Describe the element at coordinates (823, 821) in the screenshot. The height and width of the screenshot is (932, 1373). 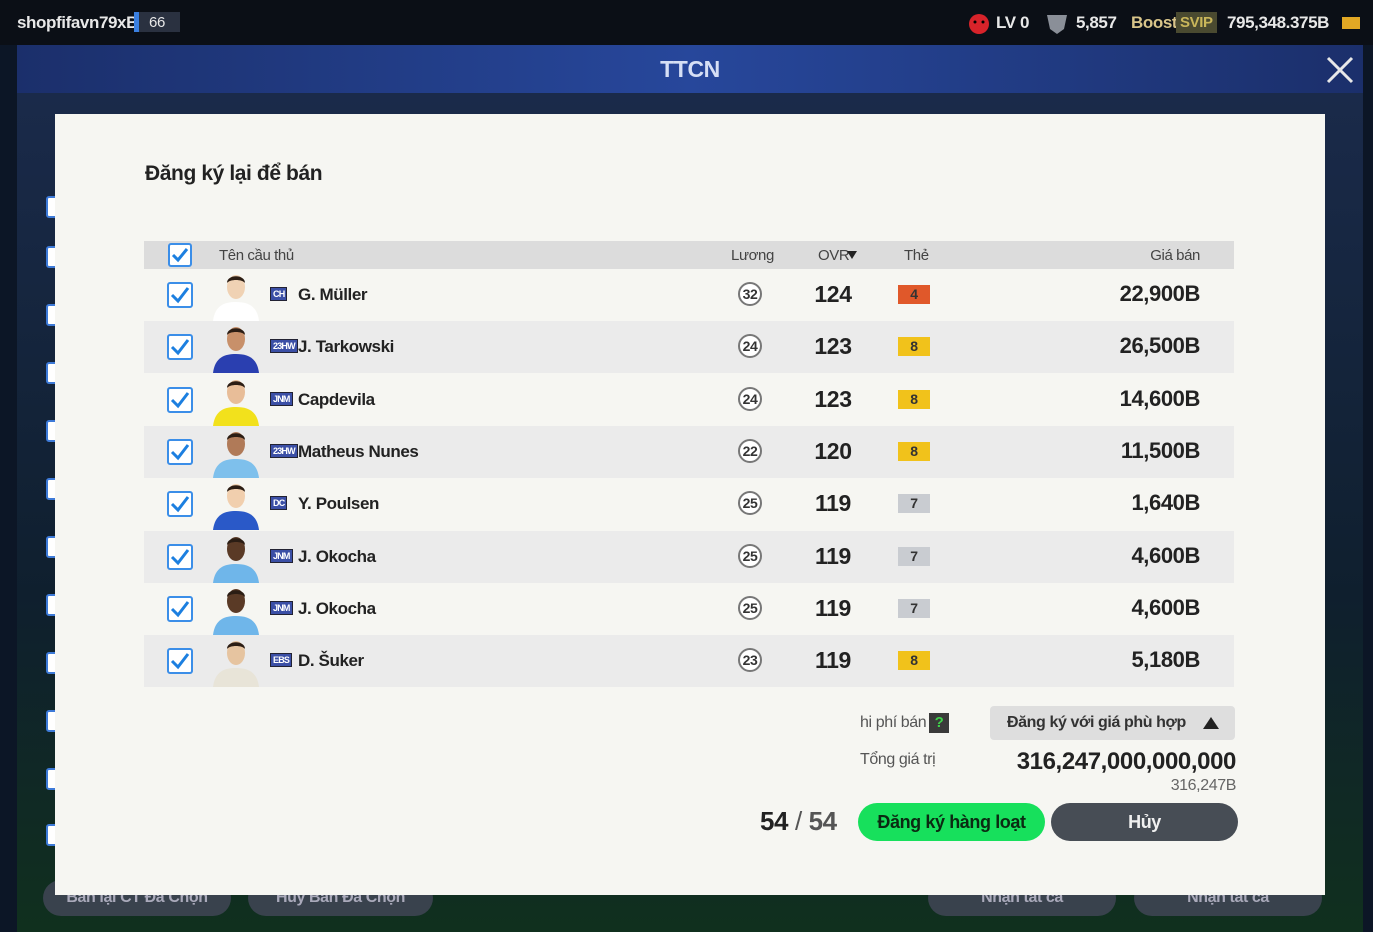
I see `count-total: 54` at that location.